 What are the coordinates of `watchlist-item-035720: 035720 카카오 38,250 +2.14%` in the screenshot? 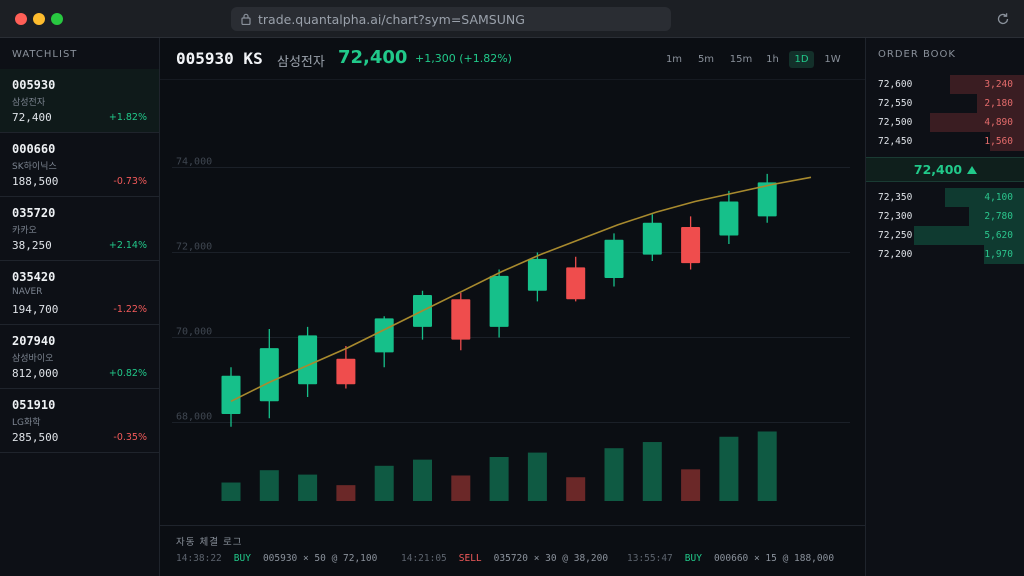 It's located at (79, 229).